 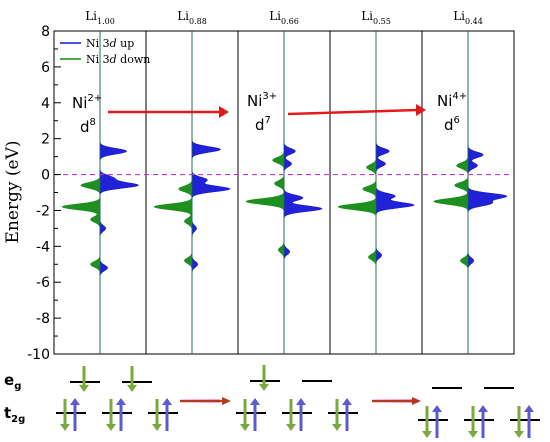 I want to click on y-axis: 8 6 4 2 0 -2 -4 -6 -8 -10, so click(x=44, y=193).